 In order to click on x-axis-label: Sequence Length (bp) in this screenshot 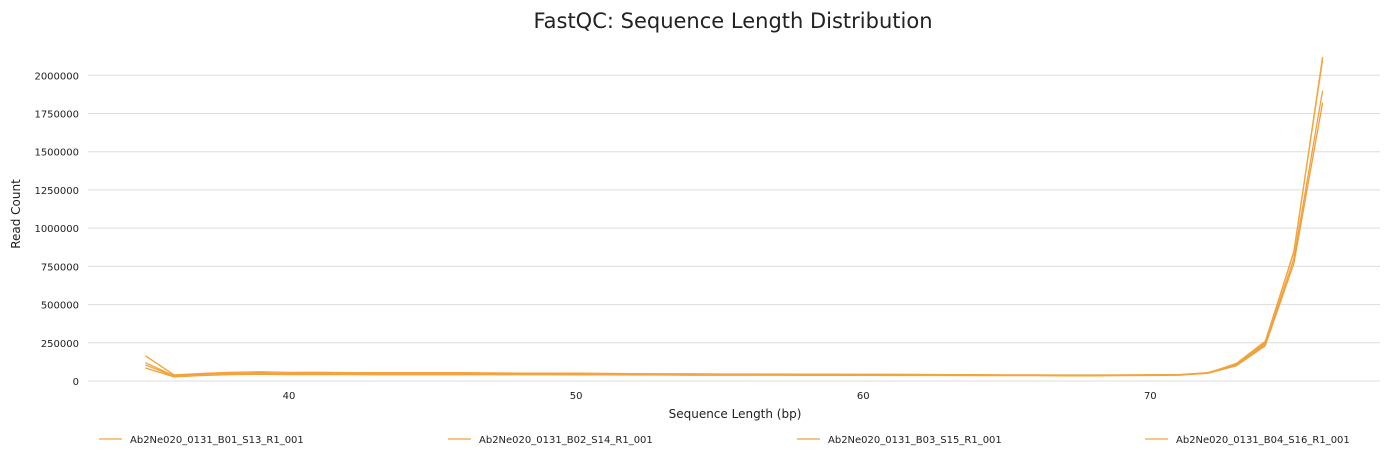, I will do `click(735, 414)`.